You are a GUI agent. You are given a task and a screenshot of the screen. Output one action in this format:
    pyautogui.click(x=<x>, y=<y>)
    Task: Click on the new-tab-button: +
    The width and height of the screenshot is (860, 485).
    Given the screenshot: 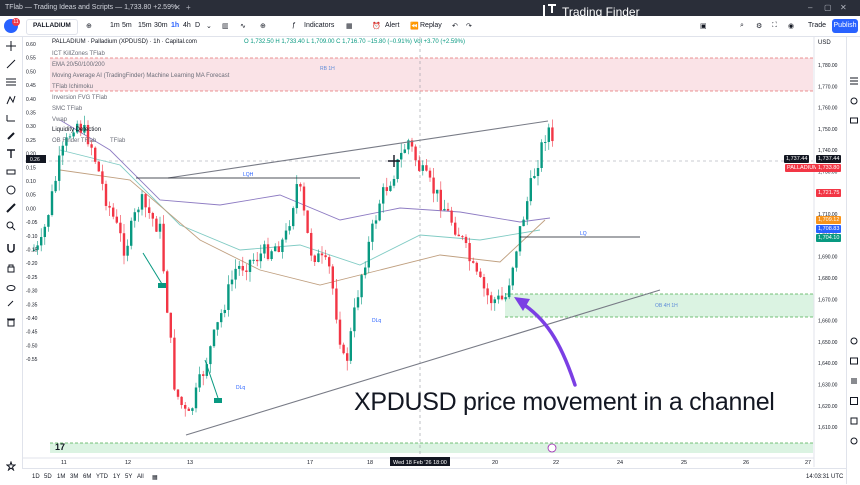 What is the action you would take?
    pyautogui.click(x=188, y=7)
    